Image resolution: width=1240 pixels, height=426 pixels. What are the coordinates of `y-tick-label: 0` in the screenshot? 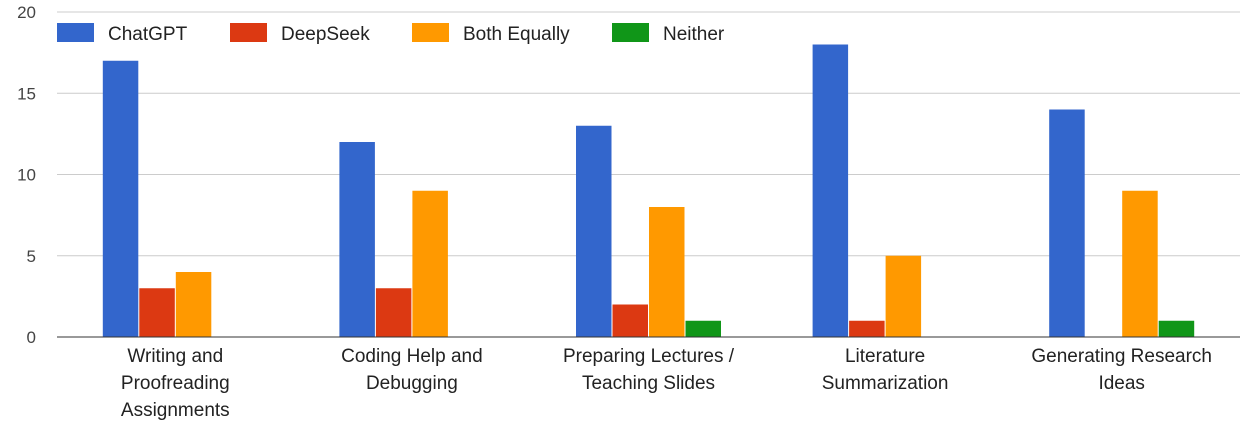 It's located at (31, 337).